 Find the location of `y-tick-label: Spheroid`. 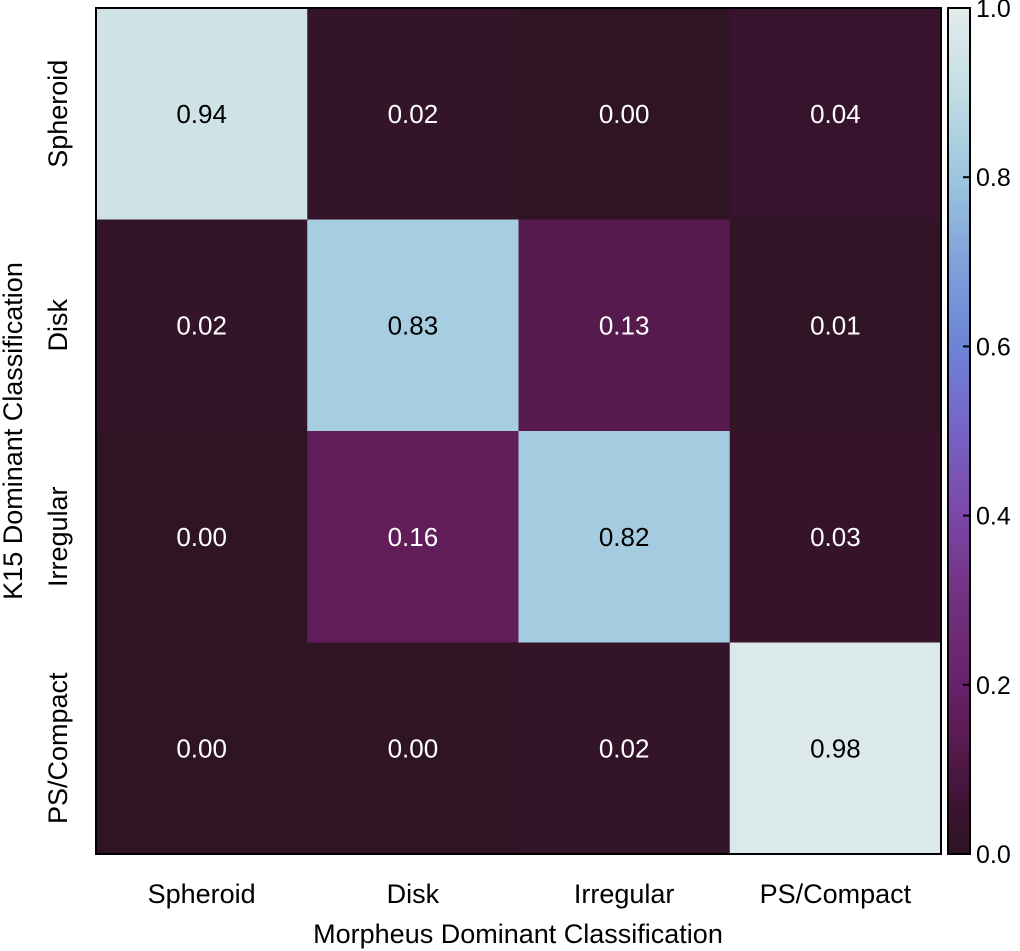

y-tick-label: Spheroid is located at coordinates (58, 114).